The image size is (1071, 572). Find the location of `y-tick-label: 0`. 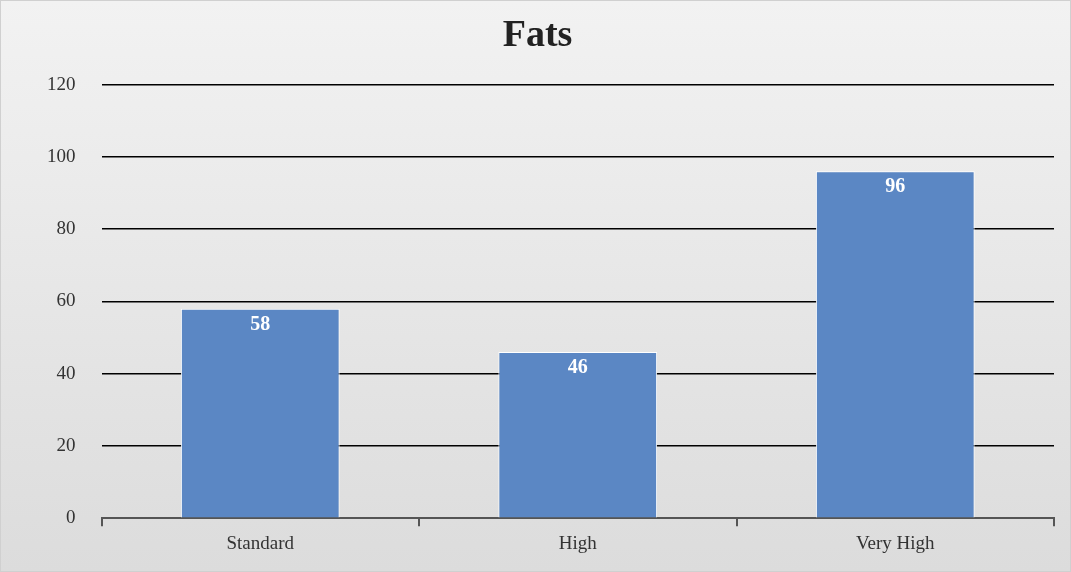

y-tick-label: 0 is located at coordinates (71, 517).